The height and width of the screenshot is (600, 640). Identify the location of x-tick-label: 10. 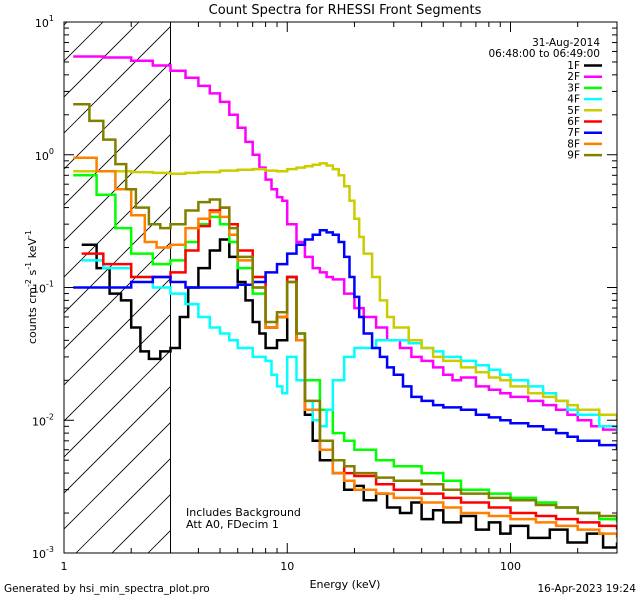
(287, 566).